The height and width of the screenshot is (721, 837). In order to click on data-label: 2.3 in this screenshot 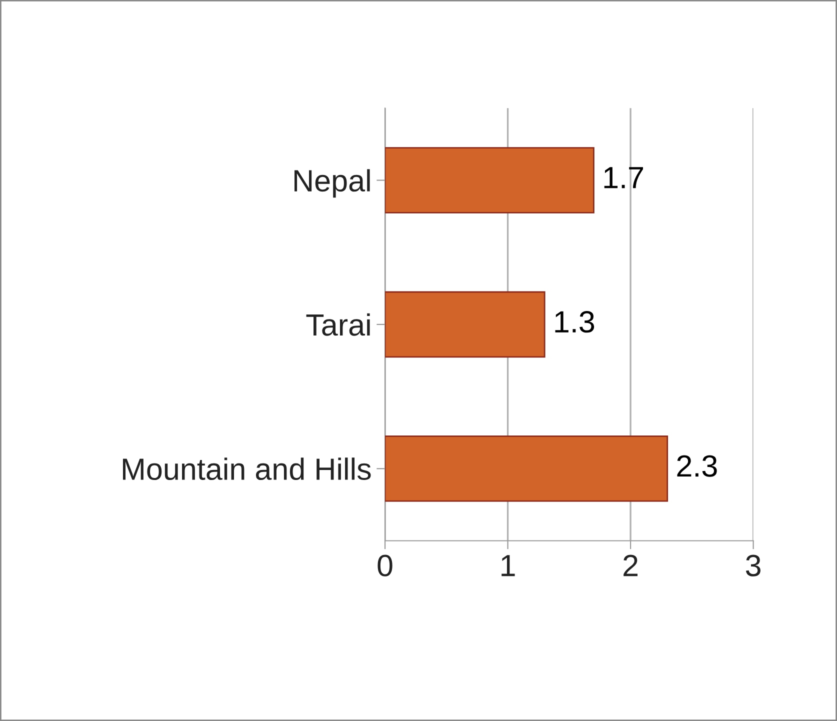, I will do `click(697, 466)`.